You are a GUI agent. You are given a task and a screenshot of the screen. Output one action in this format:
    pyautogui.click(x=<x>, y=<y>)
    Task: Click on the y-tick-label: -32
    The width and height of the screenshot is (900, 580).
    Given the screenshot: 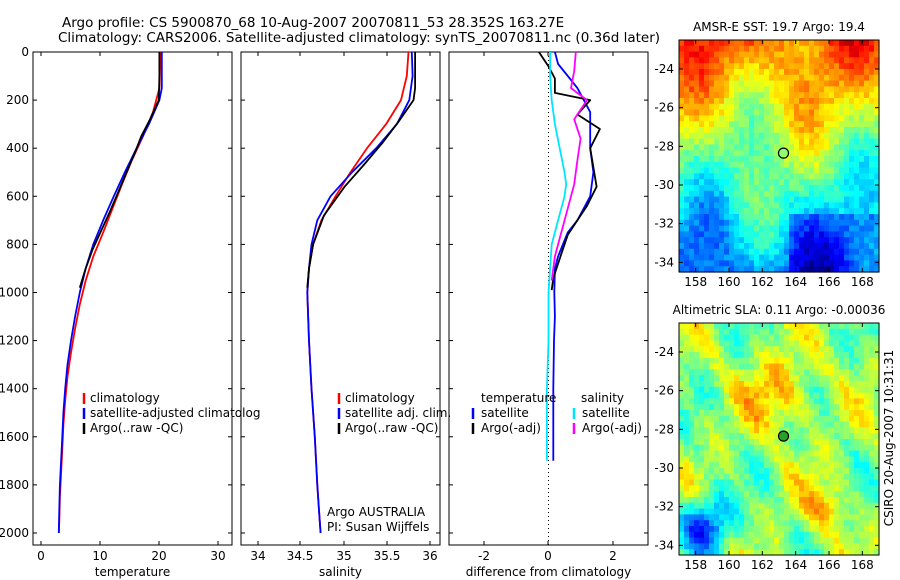 What is the action you would take?
    pyautogui.click(x=664, y=507)
    